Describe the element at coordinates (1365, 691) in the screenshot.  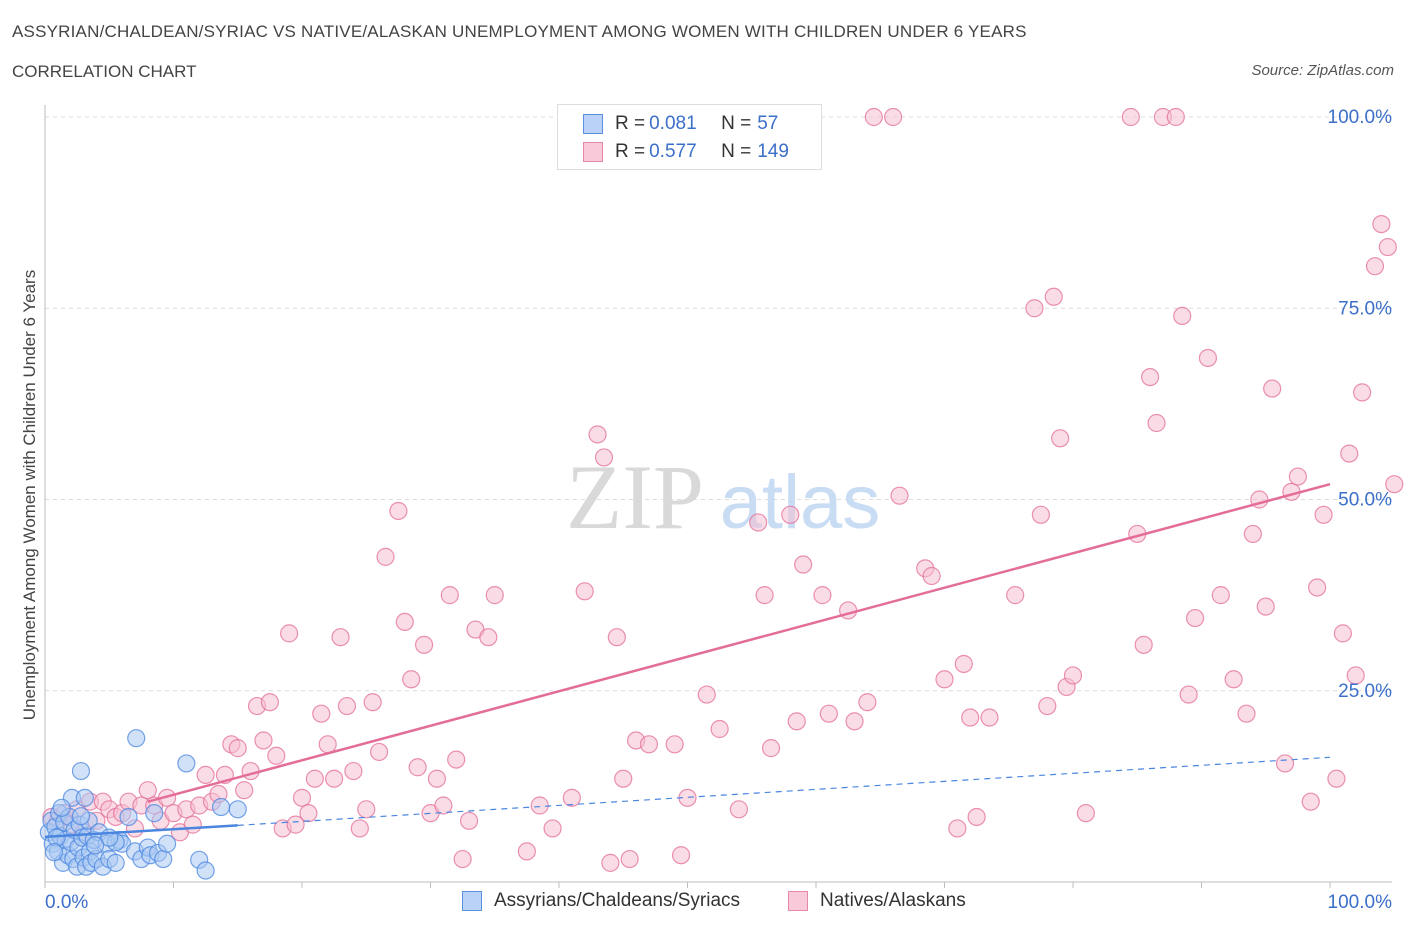
I see `y-tick-label: 25.0%` at that location.